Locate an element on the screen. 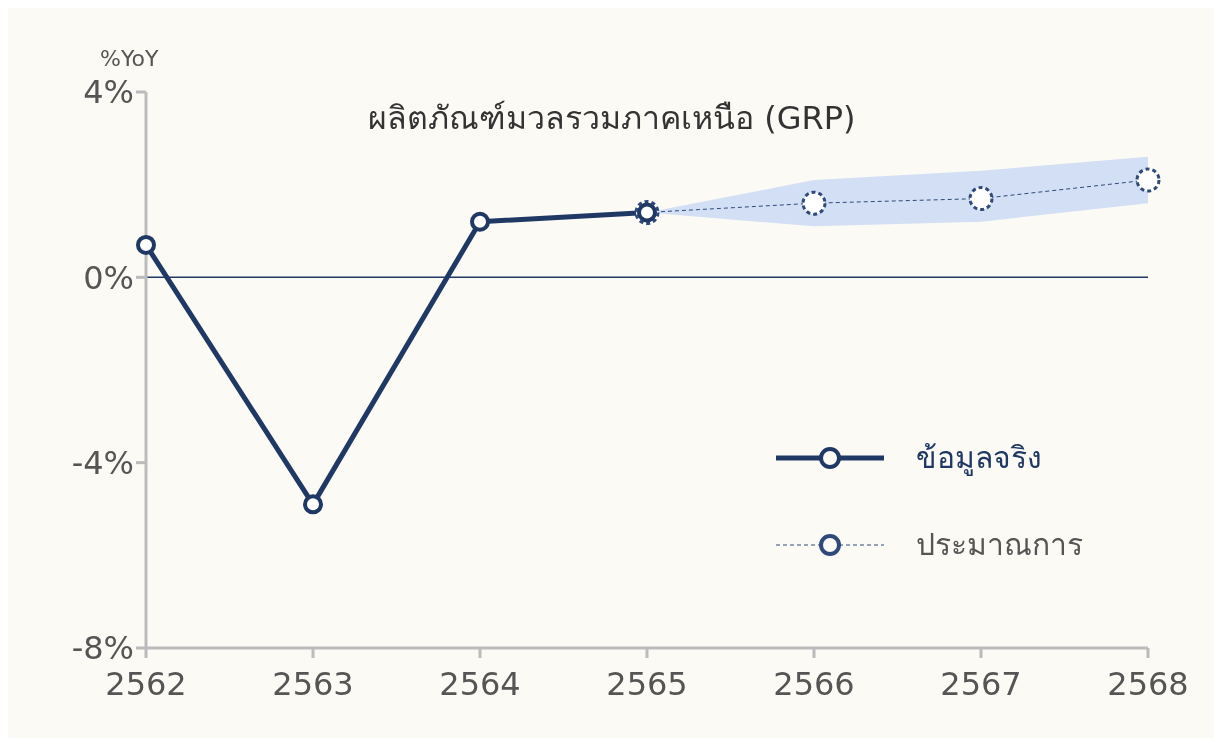  y-axis-title: %YoY is located at coordinates (129, 58).